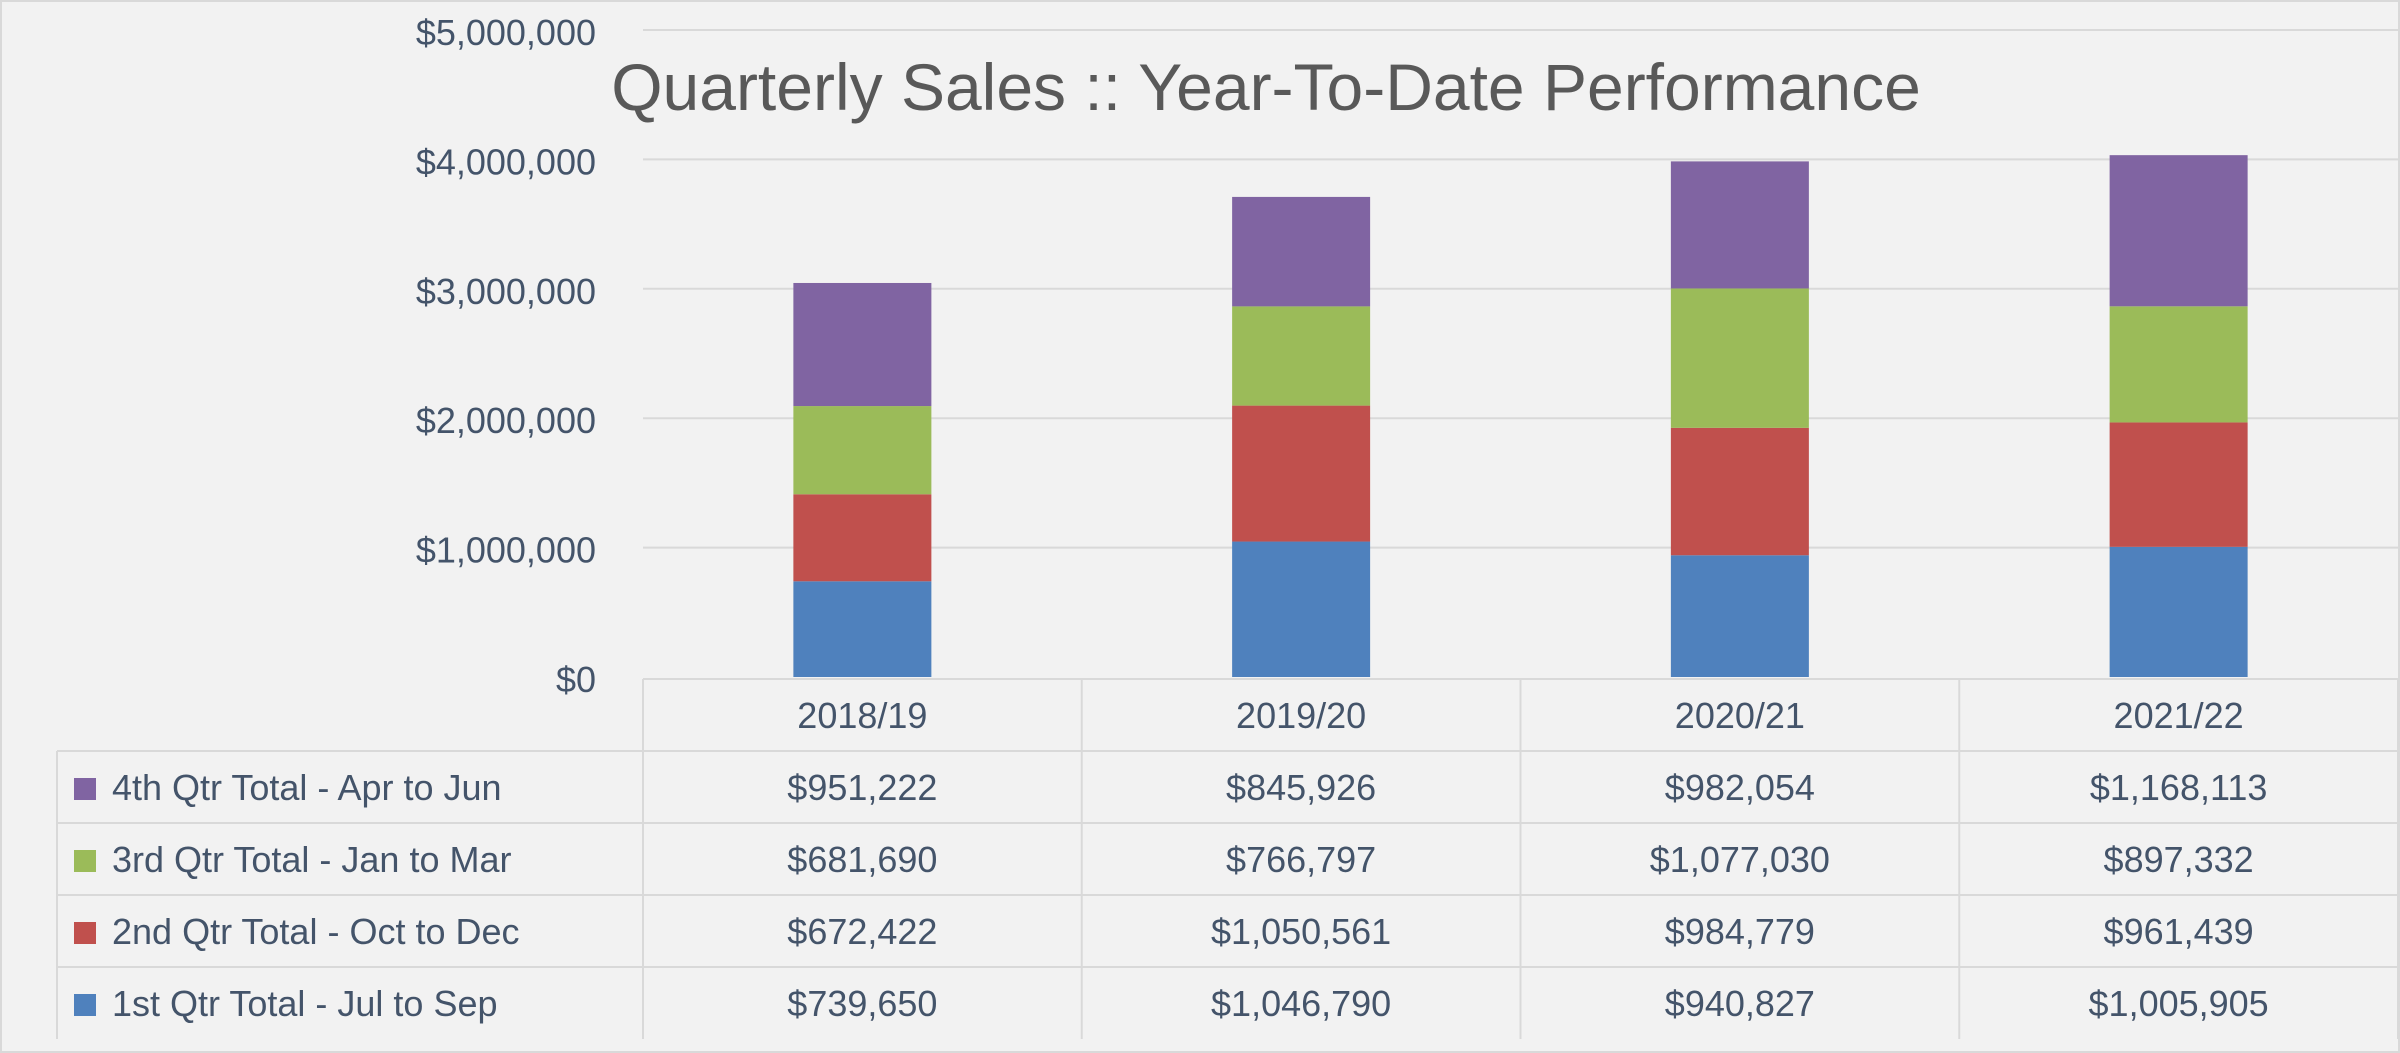 This screenshot has width=2400, height=1053. What do you see at coordinates (862, 787) in the screenshot?
I see `data-label: $951,222` at bounding box center [862, 787].